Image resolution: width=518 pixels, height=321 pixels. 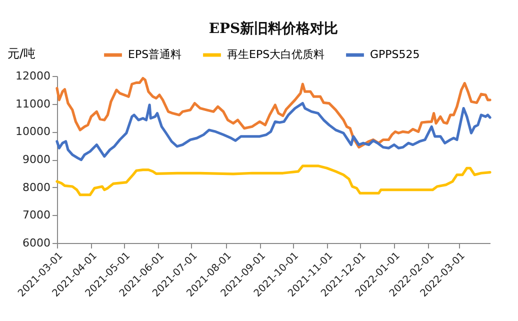 I want to click on line-series, so click(x=274, y=180).